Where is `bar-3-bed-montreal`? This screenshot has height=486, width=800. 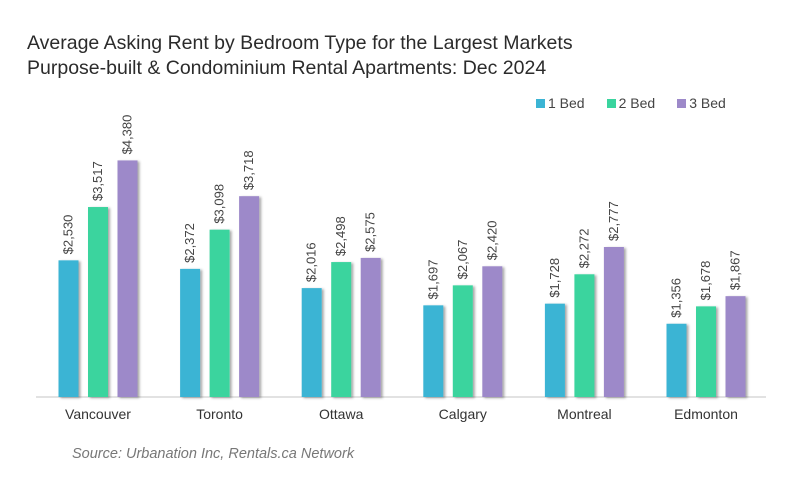
bar-3-bed-montreal is located at coordinates (613, 322).